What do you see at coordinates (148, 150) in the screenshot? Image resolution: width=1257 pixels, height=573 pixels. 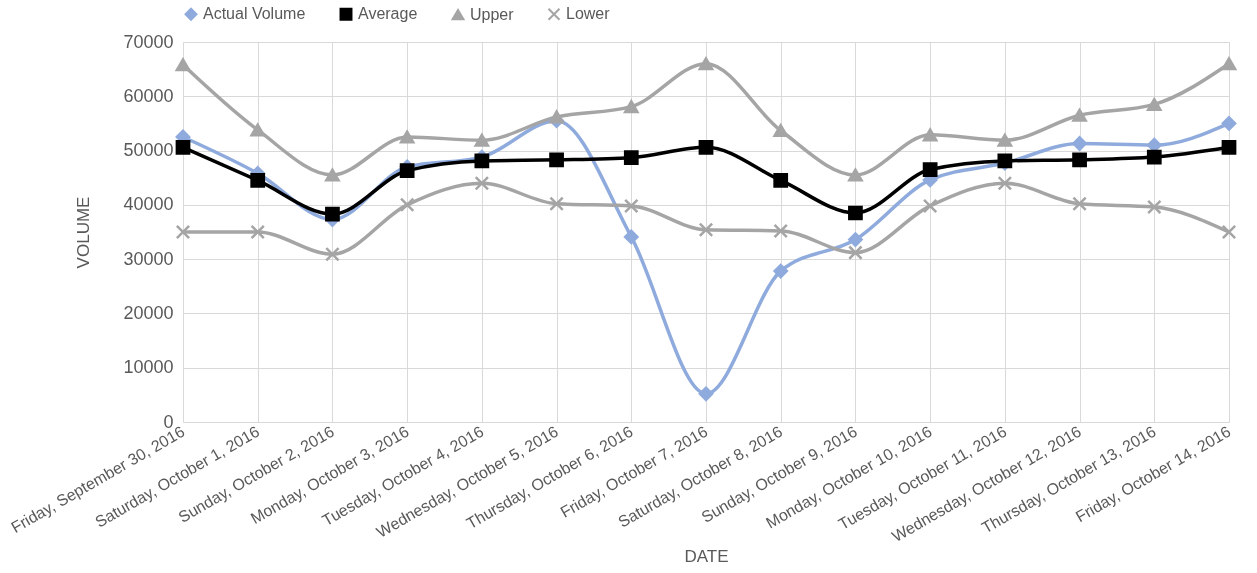 I see `y-tick-label: 50000` at bounding box center [148, 150].